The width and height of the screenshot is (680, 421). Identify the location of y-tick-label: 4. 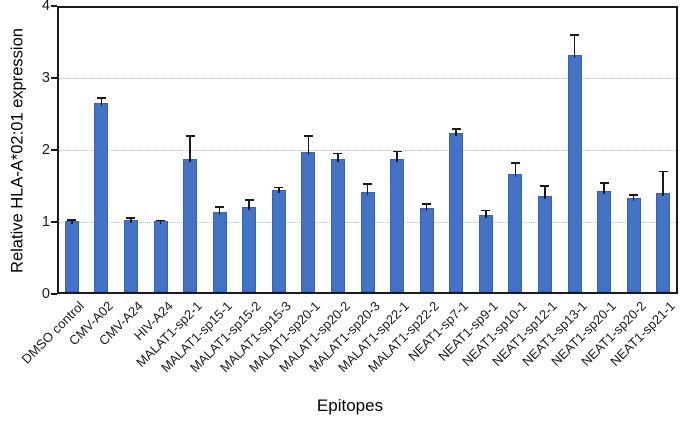
(45, 7).